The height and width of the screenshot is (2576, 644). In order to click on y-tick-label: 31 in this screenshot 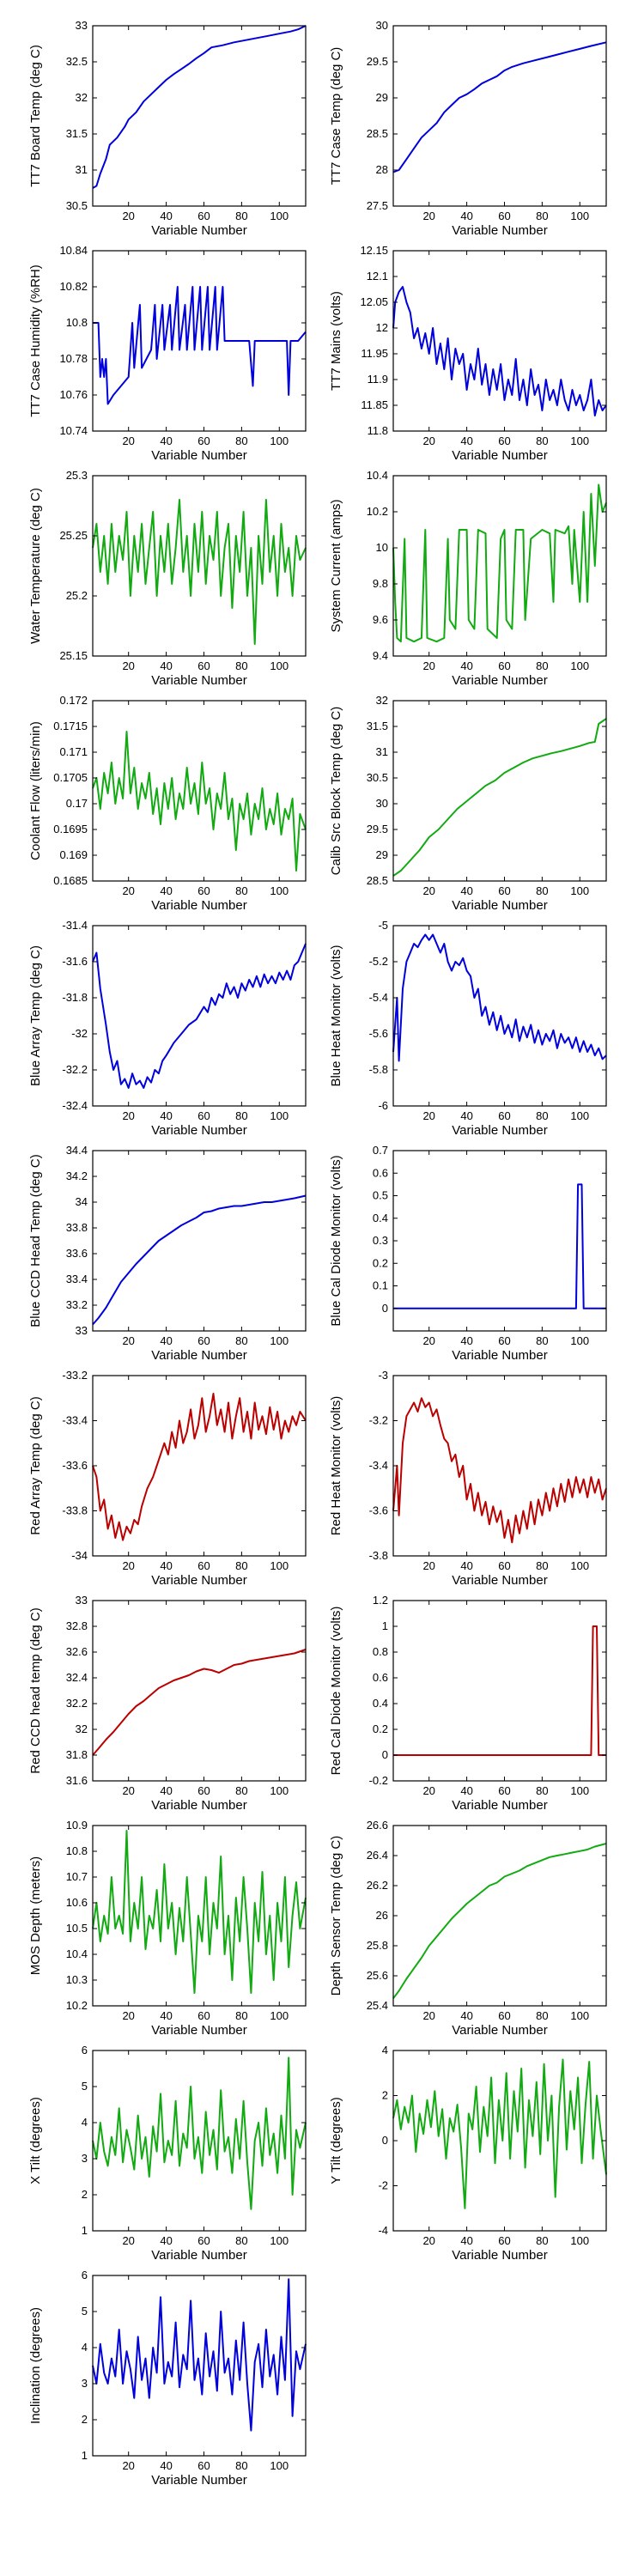, I will do `click(82, 170)`.